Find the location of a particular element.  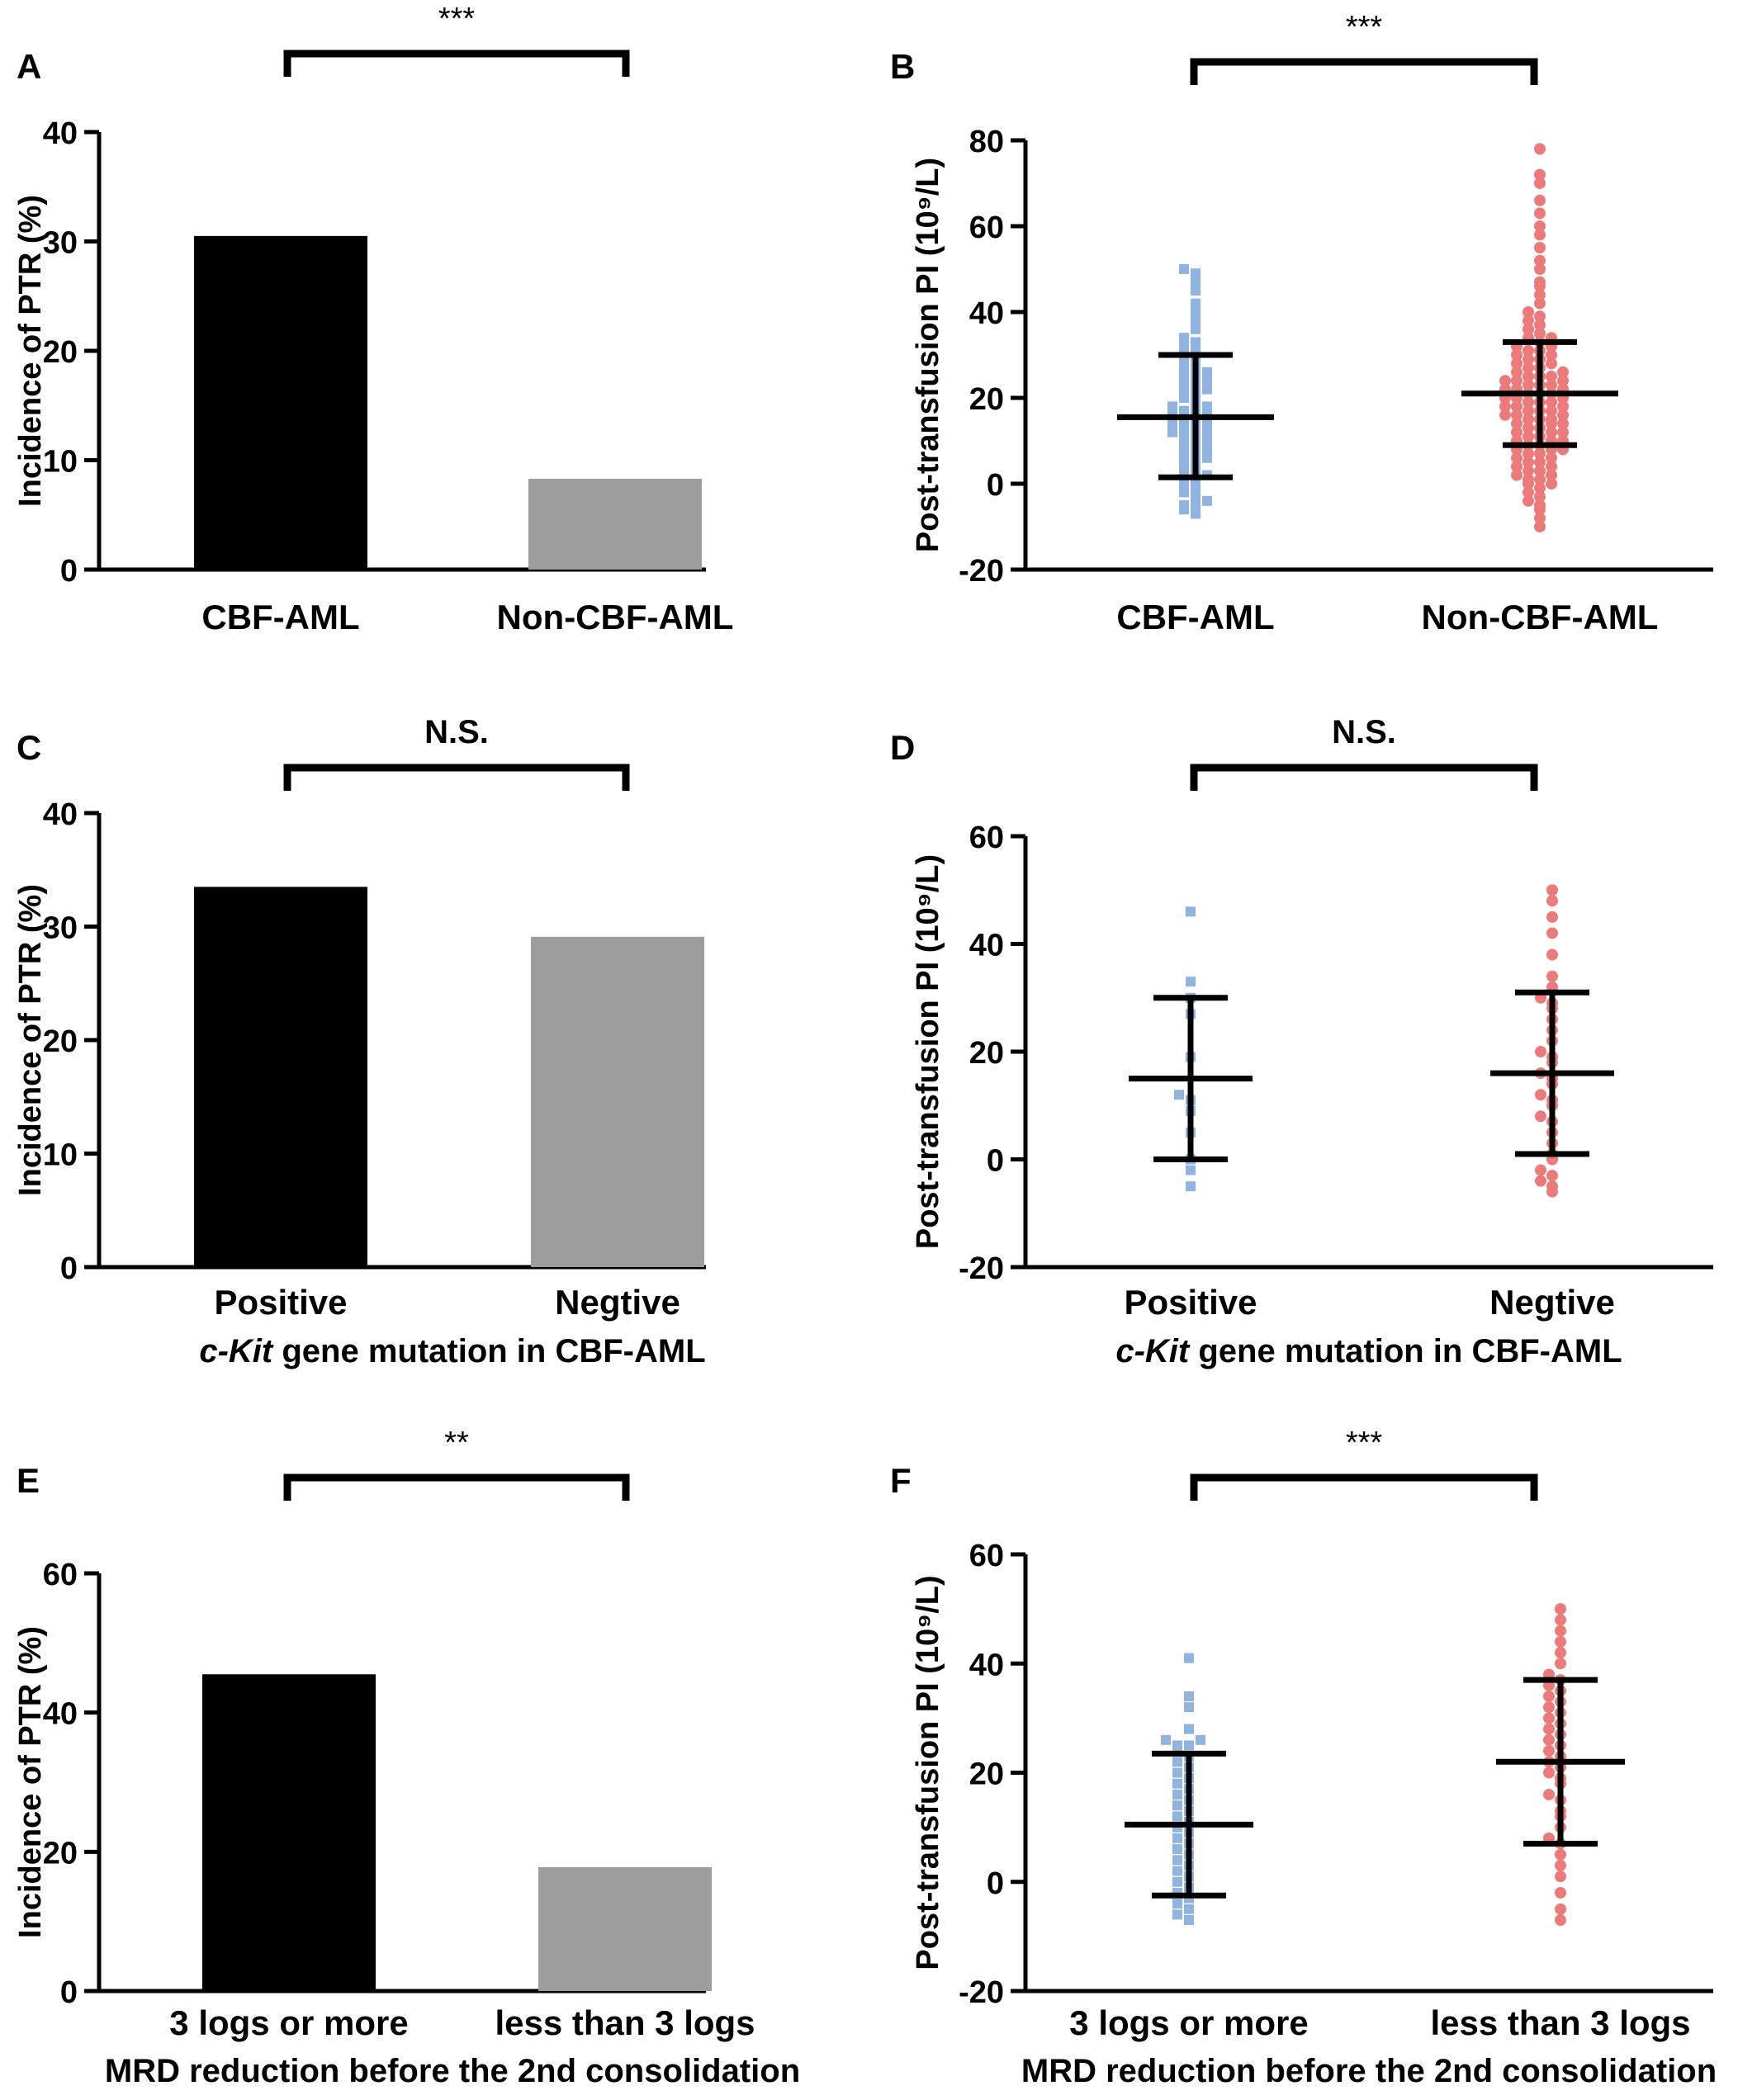

x-category-label: less than 3 logs is located at coordinates (1560, 2022).